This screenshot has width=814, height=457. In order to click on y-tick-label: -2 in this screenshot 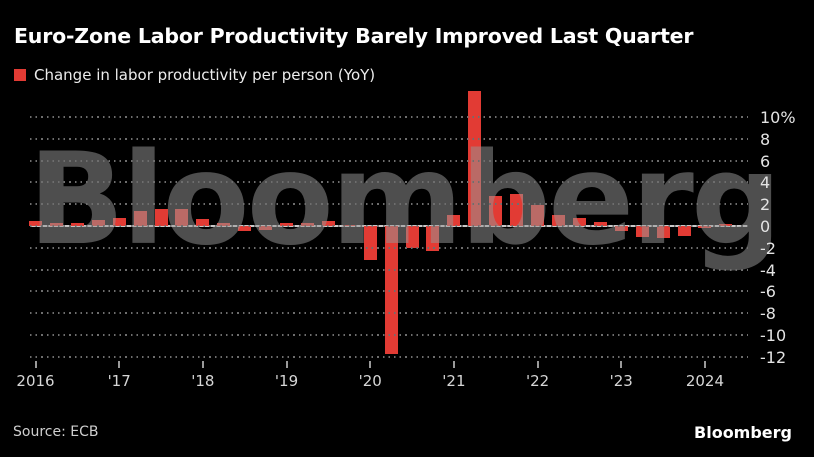, I will do `click(768, 248)`.